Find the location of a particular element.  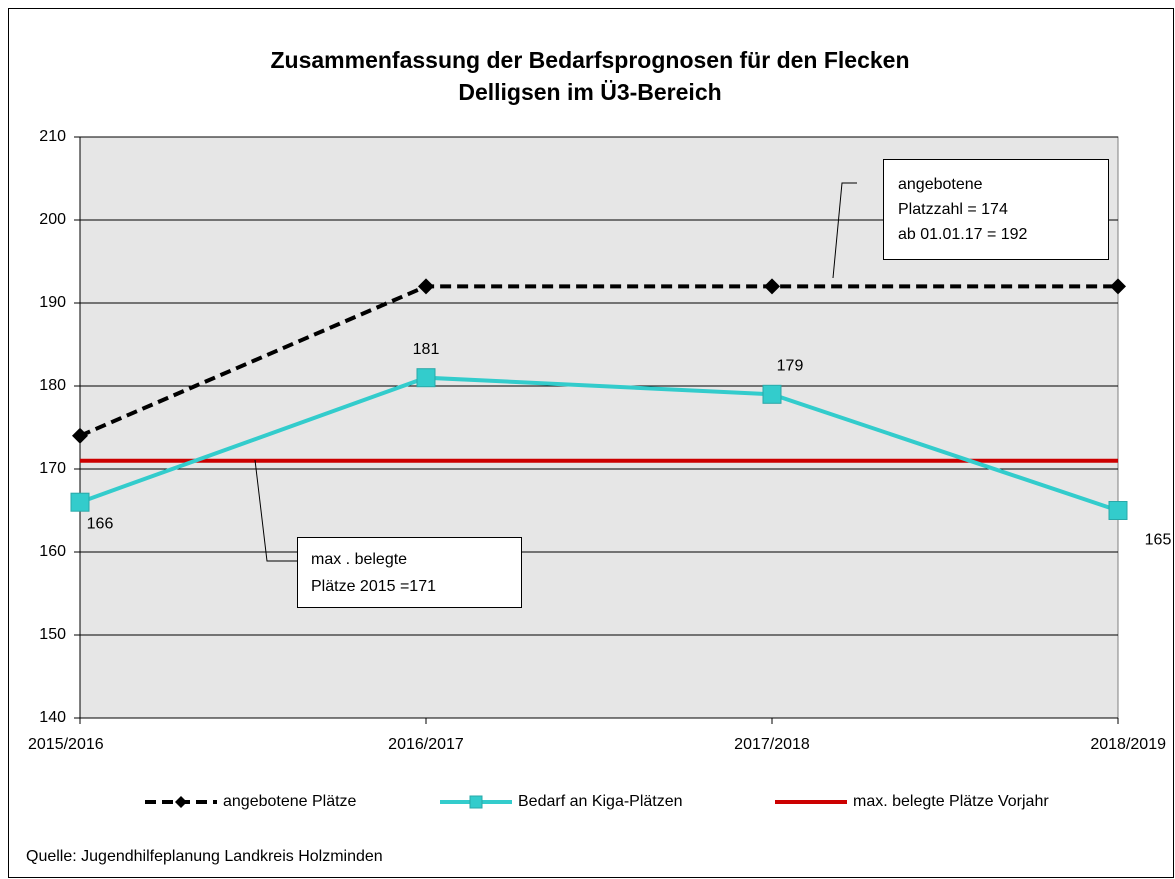

y-tick-label: 170 is located at coordinates (52, 468).